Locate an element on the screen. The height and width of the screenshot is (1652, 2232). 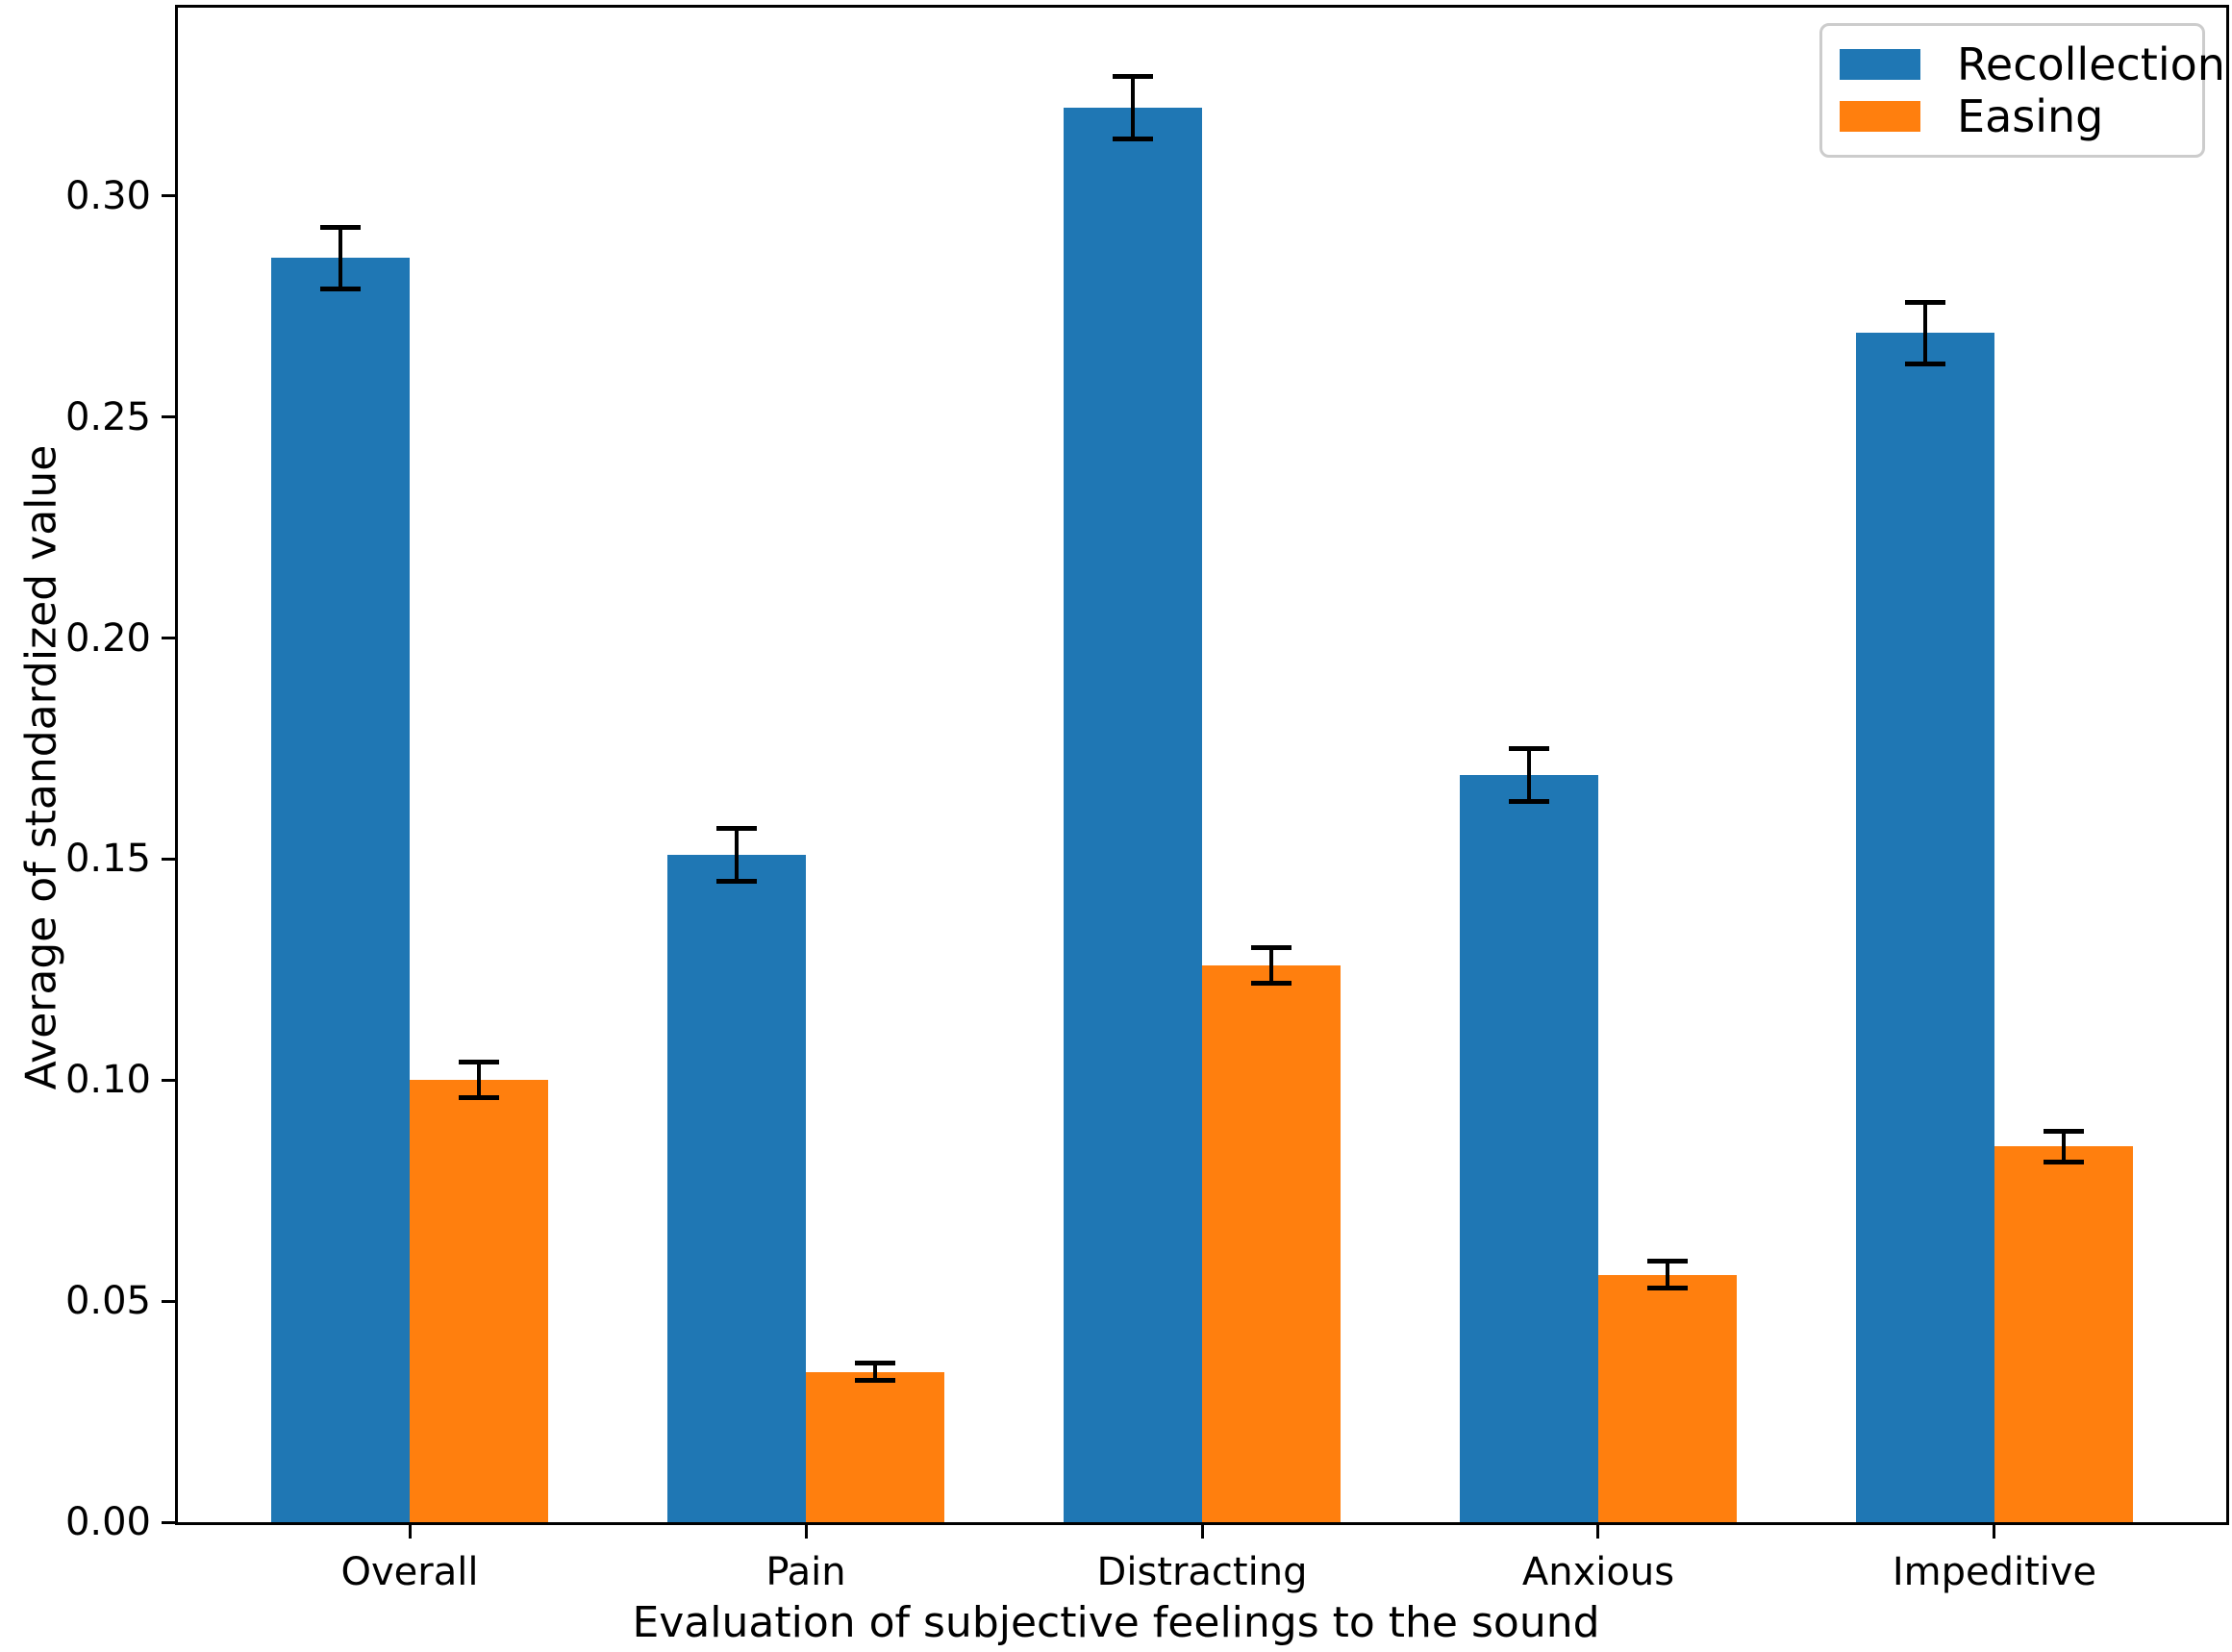
x-tick-label: Overall is located at coordinates (409, 1572).